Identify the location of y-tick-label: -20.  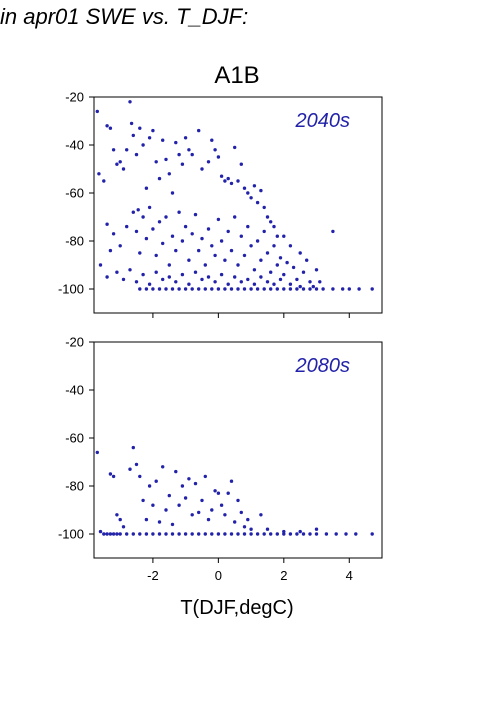
(74, 97).